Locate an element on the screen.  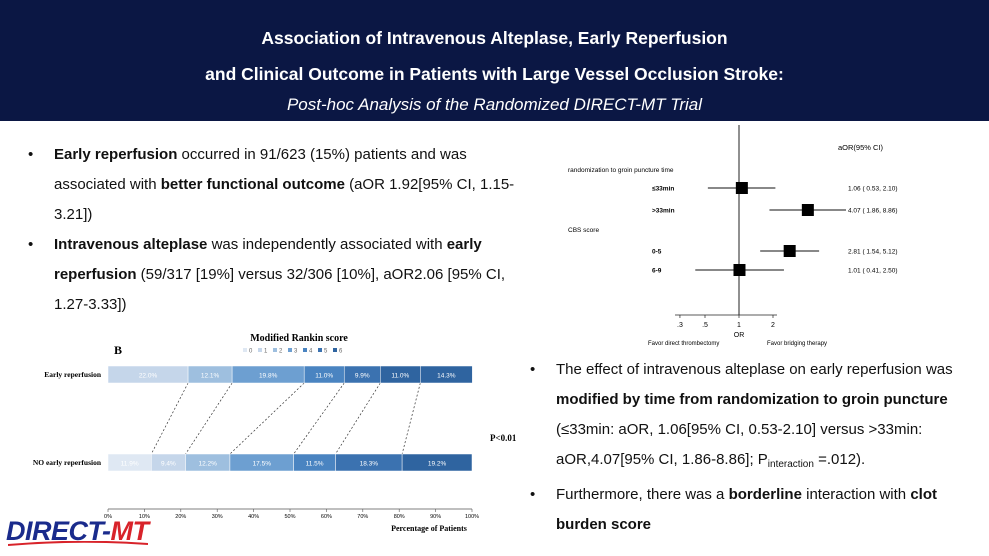
bullet-text: (aOR 1.92[95% CI, 1.15-3.21]) is located at coordinates (284, 199).